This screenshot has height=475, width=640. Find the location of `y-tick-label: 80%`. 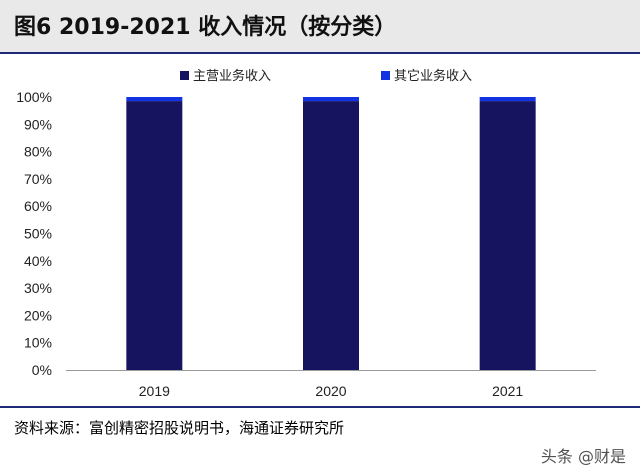

y-tick-label: 80% is located at coordinates (38, 152).